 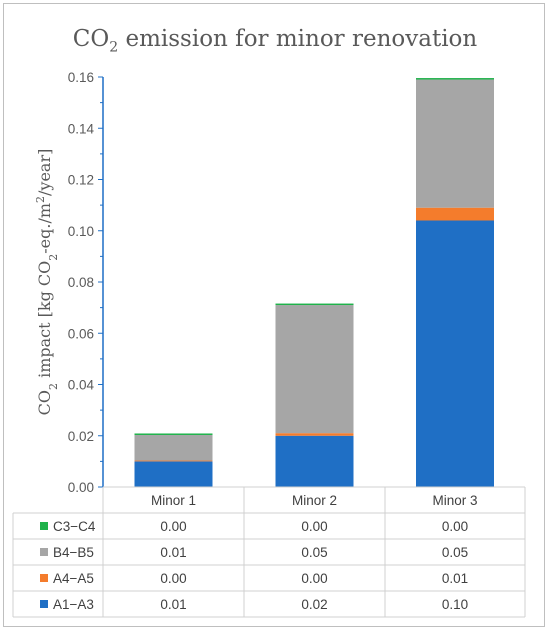 I want to click on x-category-label: Minor 1, so click(x=173, y=500).